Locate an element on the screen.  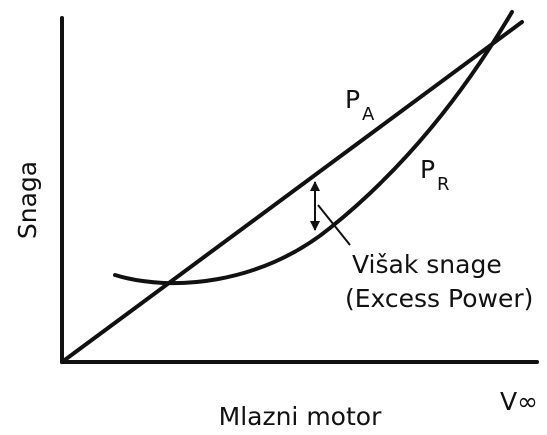
y-axis-label: Snaga is located at coordinates (27, 200).